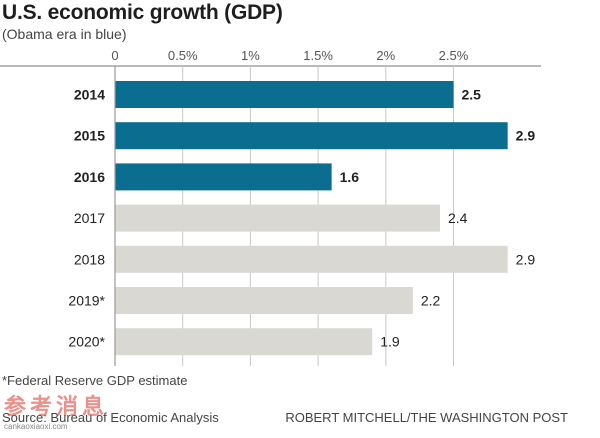 Image resolution: width=600 pixels, height=438 pixels. What do you see at coordinates (142, 12) in the screenshot?
I see `chart-title: U.S. economic growth (GDP)` at bounding box center [142, 12].